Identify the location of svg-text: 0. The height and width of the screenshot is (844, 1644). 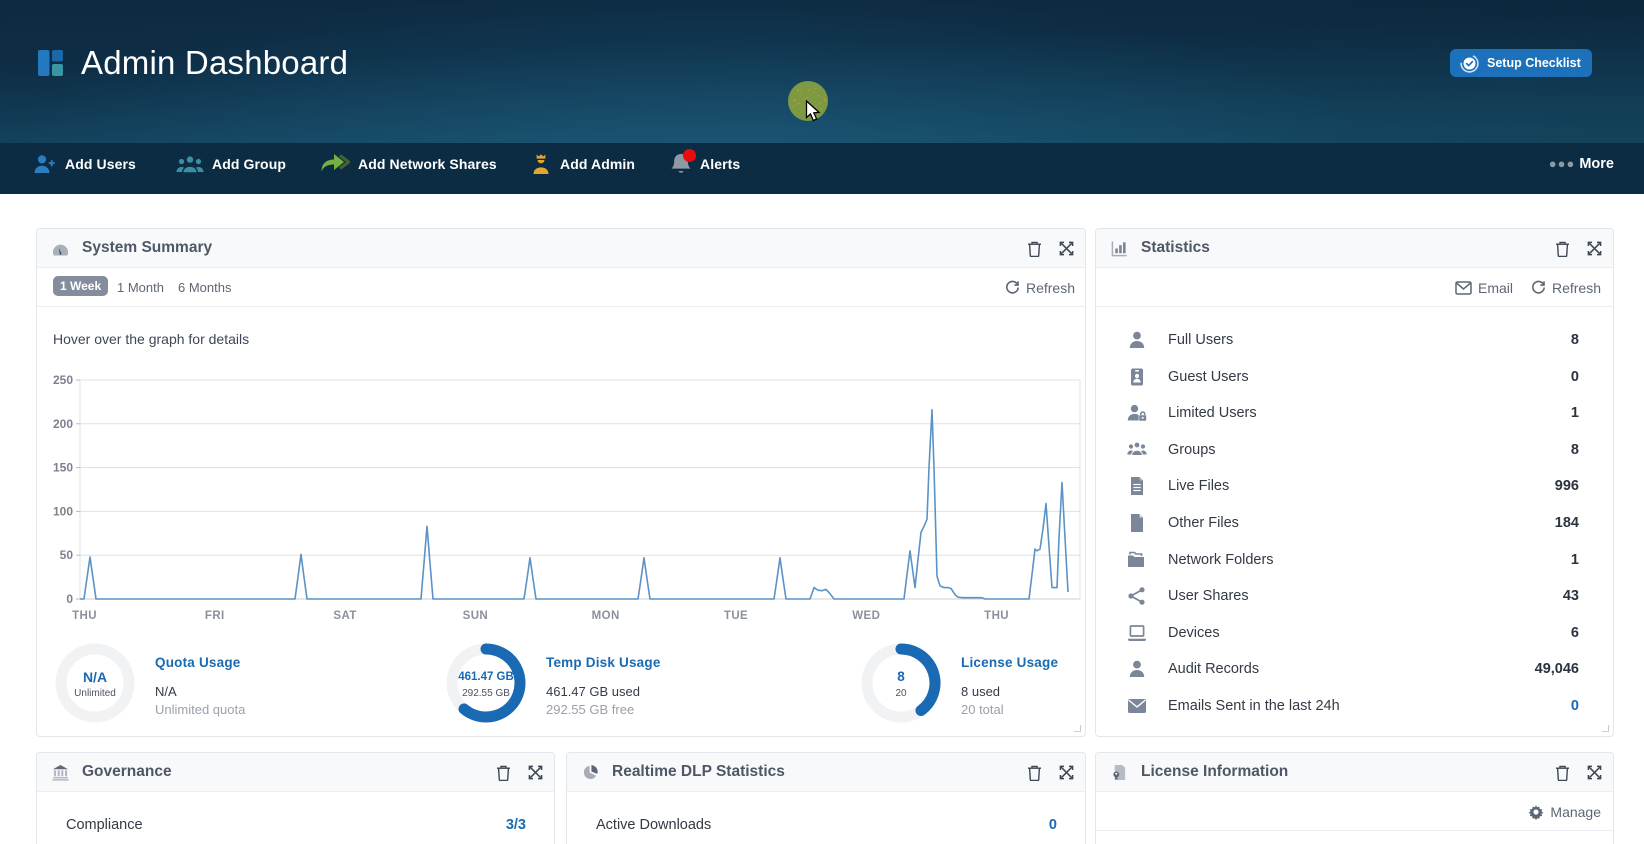
(69, 599).